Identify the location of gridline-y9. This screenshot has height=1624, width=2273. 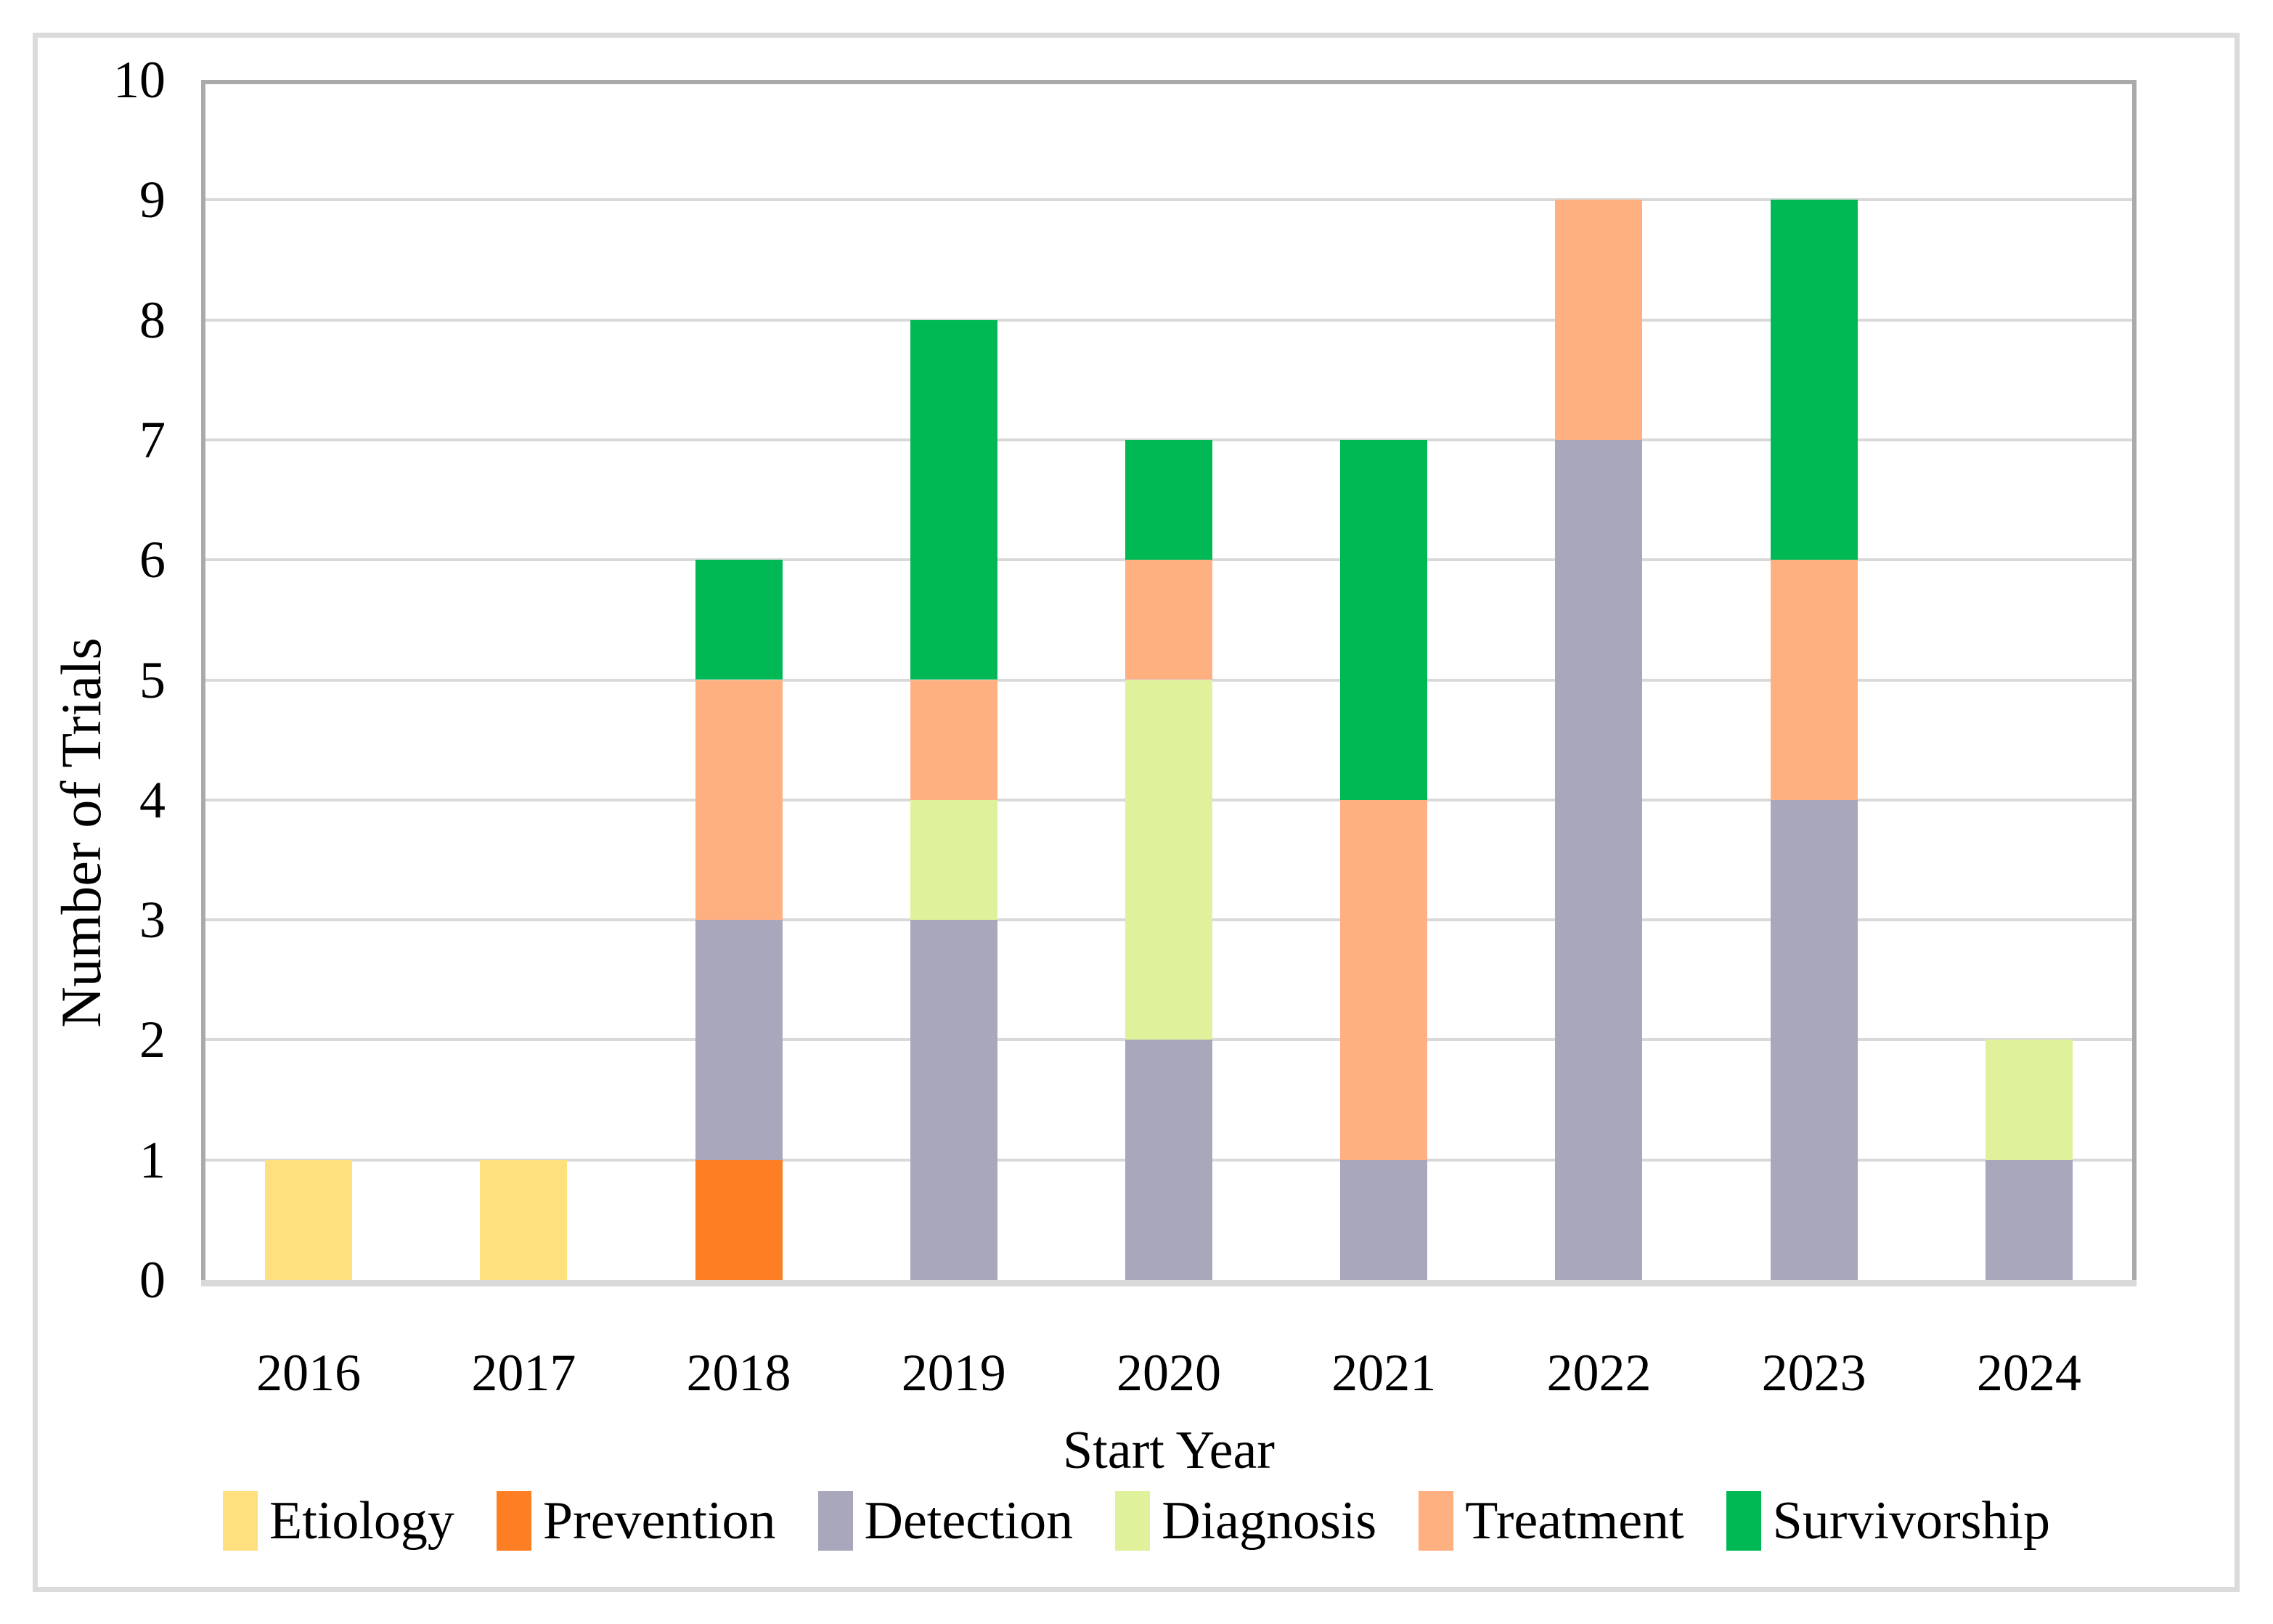
(1169, 200).